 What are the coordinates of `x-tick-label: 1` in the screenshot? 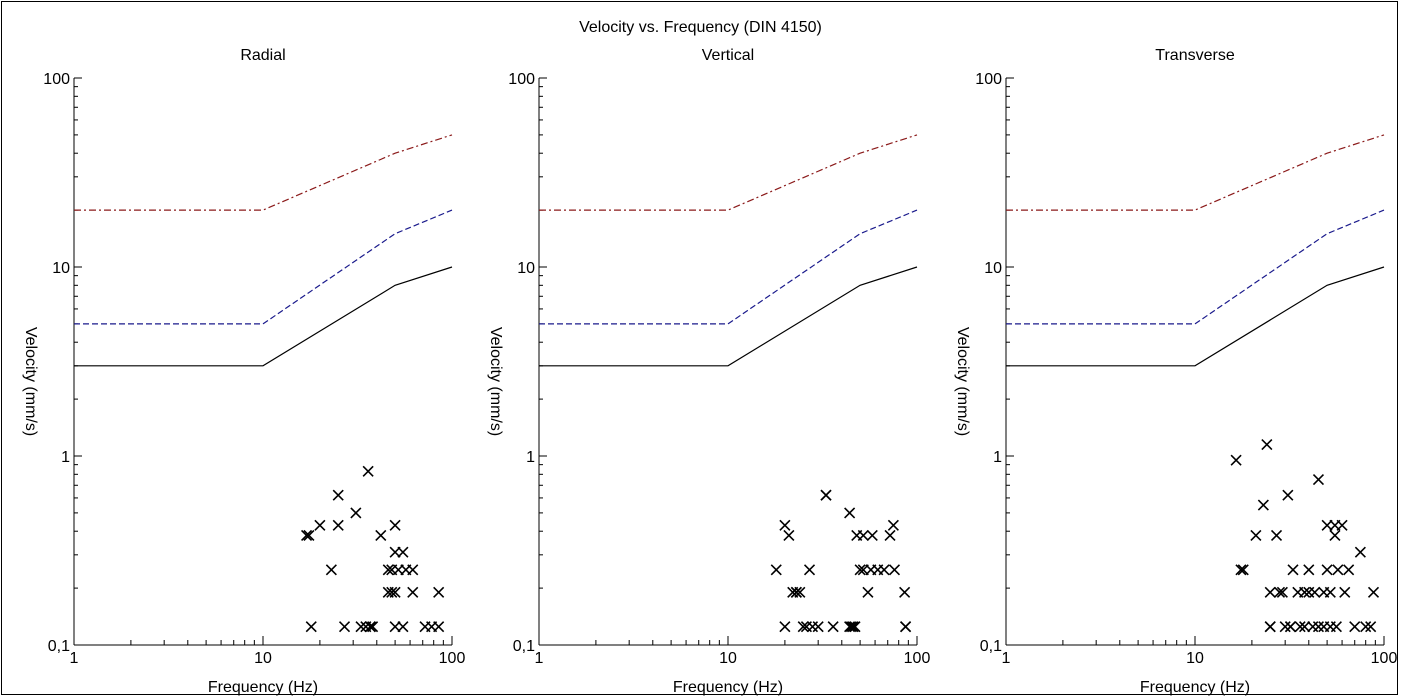 It's located at (74, 658).